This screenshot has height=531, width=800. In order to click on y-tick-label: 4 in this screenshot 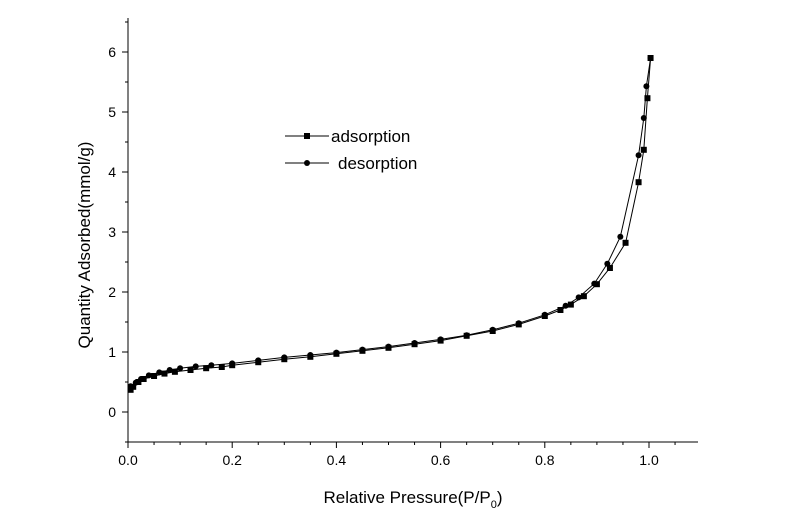, I will do `click(112, 172)`.